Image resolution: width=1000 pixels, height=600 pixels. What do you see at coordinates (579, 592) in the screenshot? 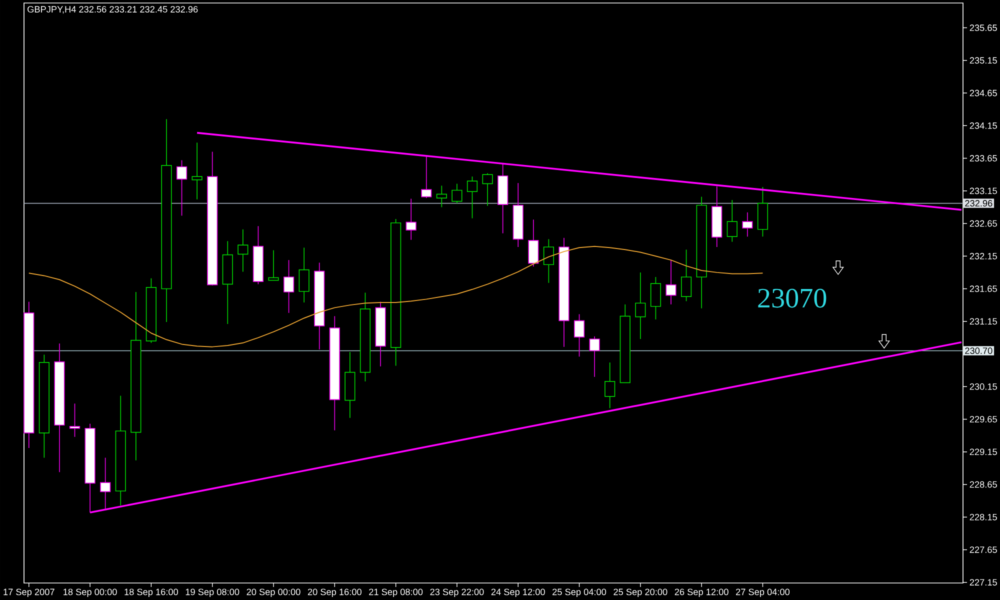
I see `x-tick-label: 25 Sep 04:00` at bounding box center [579, 592].